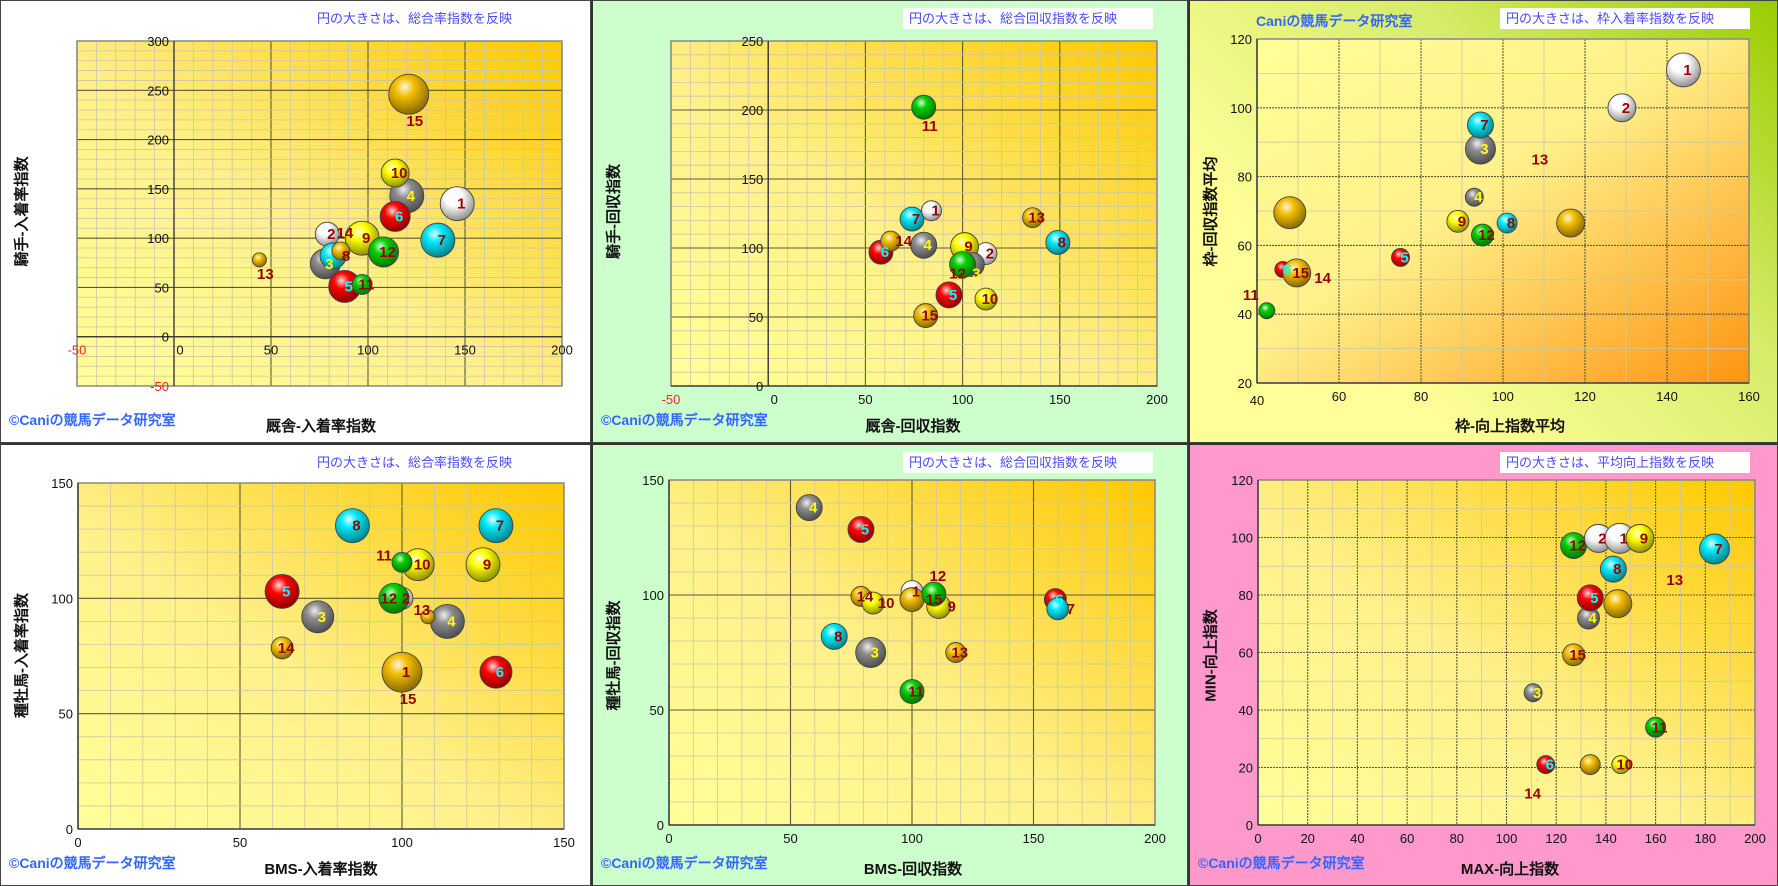 This screenshot has height=886, width=1778. What do you see at coordinates (1257, 838) in the screenshot?
I see `x-tick-label: 0` at bounding box center [1257, 838].